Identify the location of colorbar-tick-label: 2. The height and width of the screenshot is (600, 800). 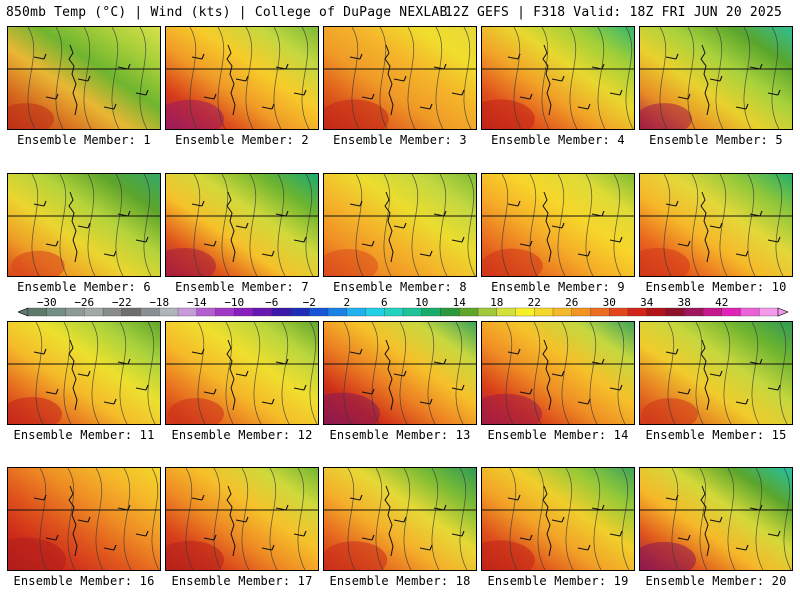
(346, 303).